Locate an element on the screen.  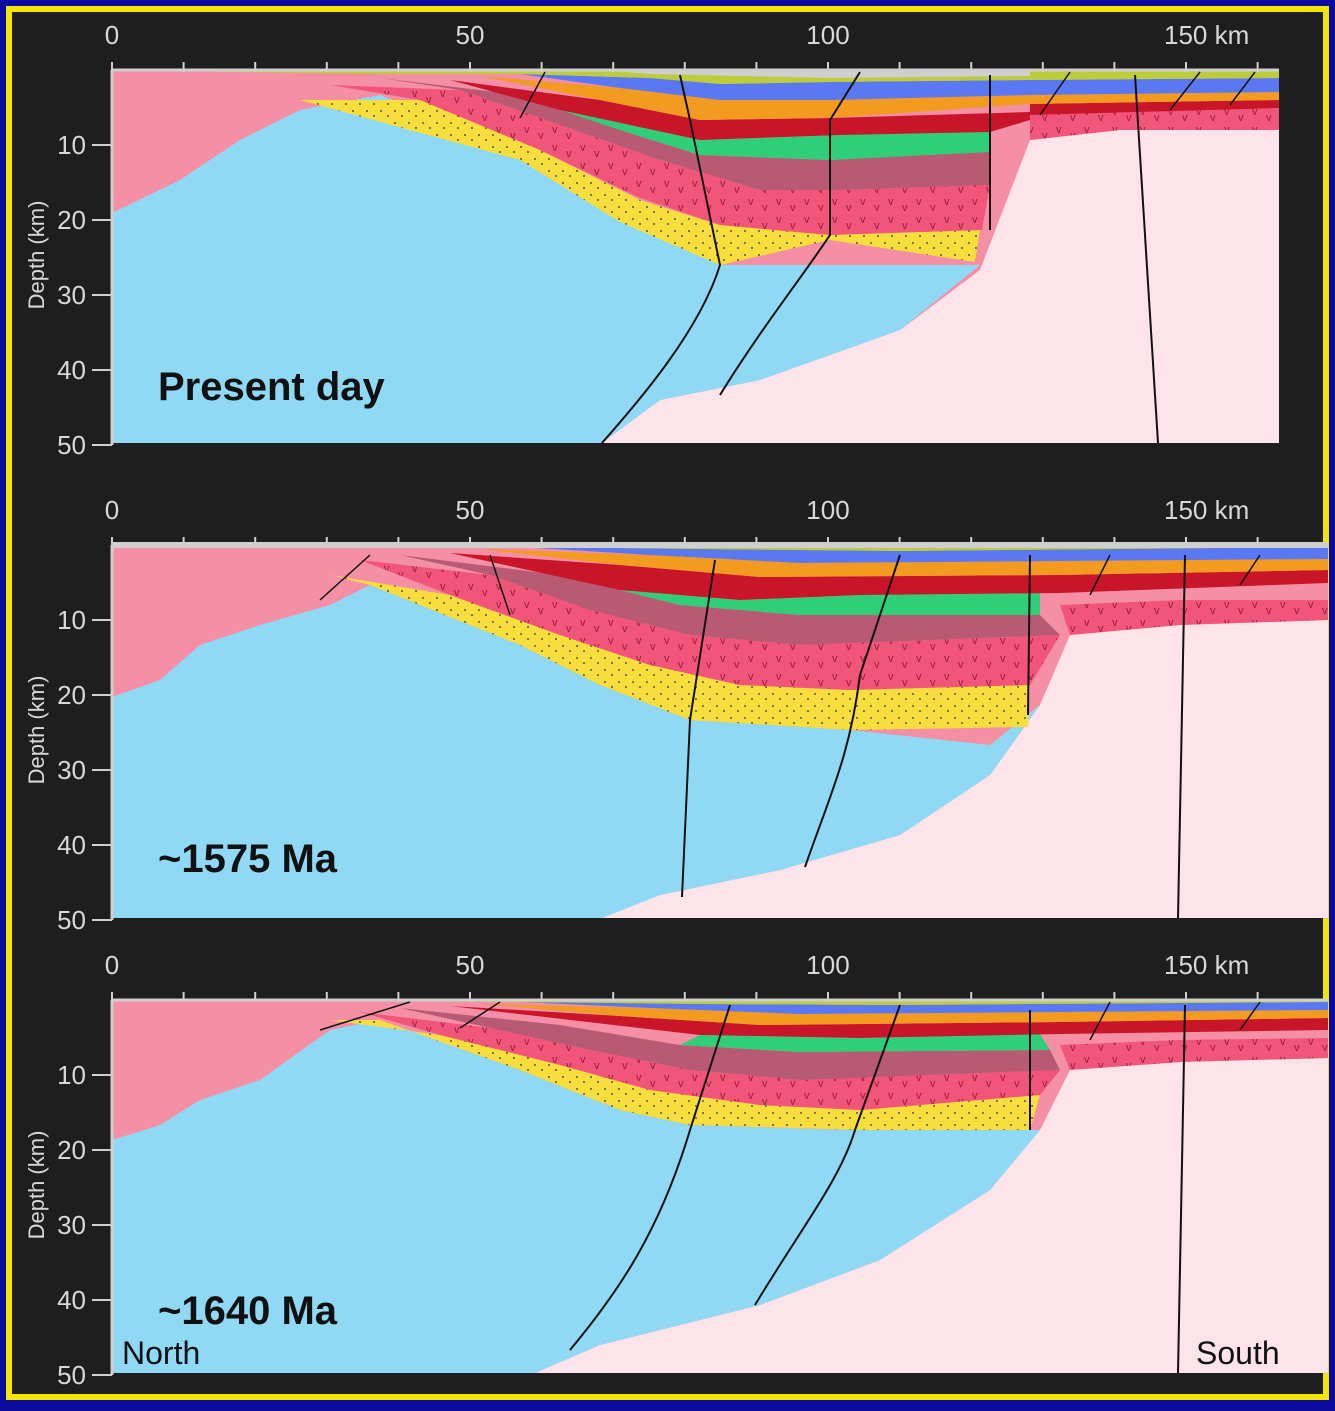
panel-label: ~1575 Ma is located at coordinates (248, 859).